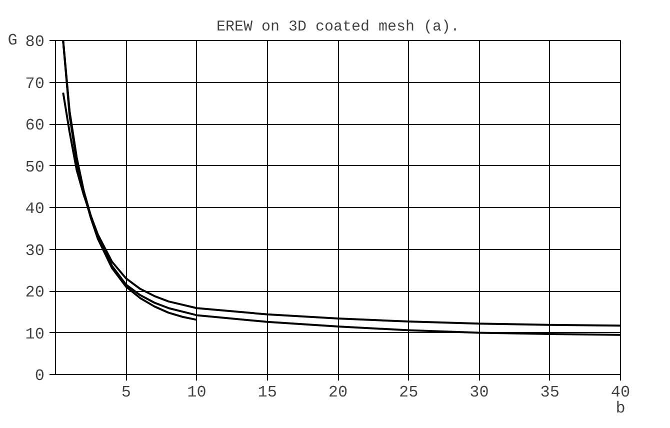  I want to click on x-tick-label: 40, so click(620, 393).